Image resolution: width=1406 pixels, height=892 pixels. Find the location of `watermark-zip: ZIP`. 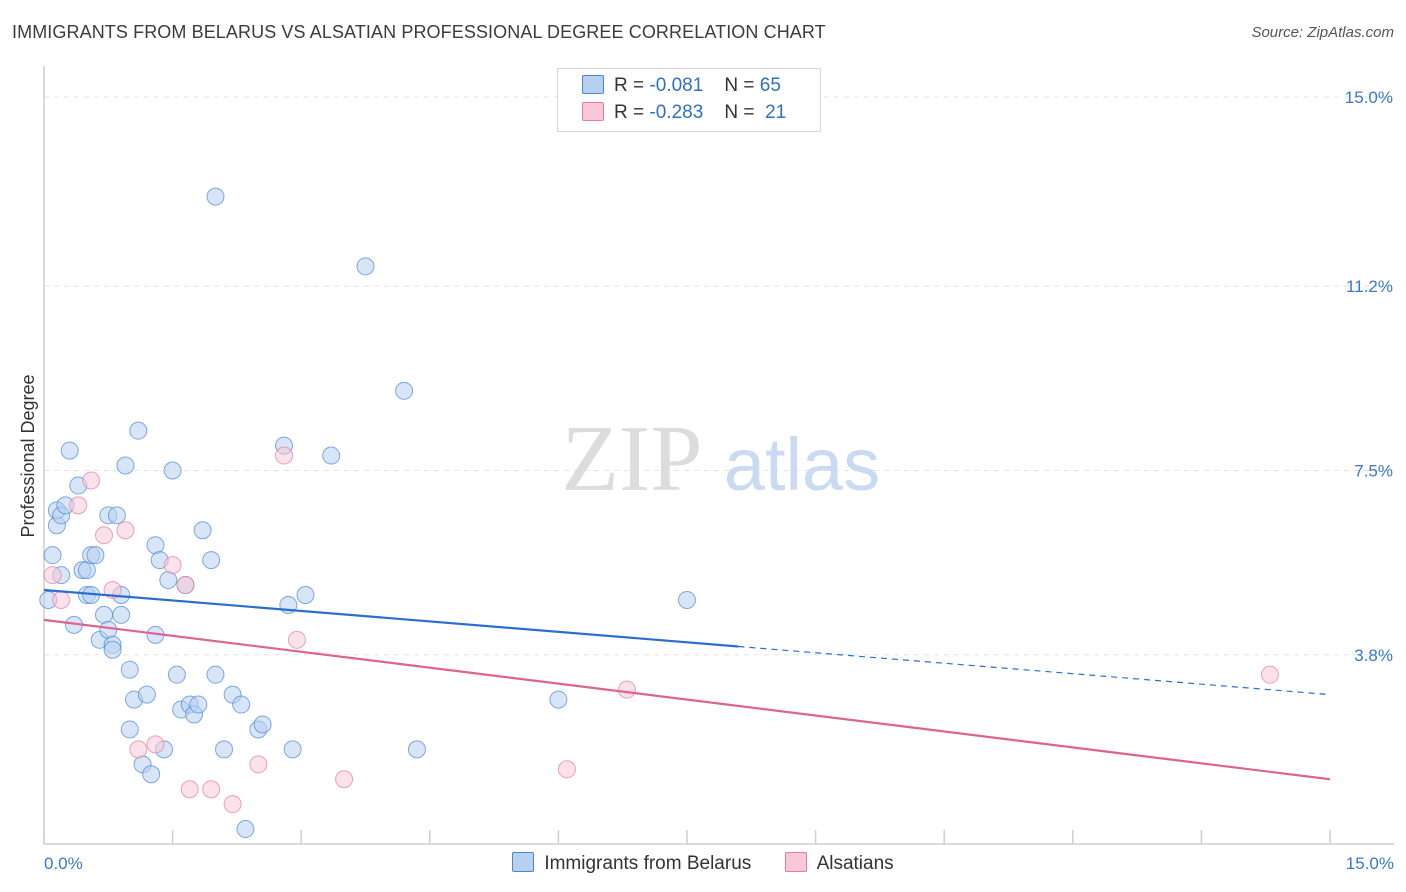

watermark-zip: ZIP is located at coordinates (632, 459).